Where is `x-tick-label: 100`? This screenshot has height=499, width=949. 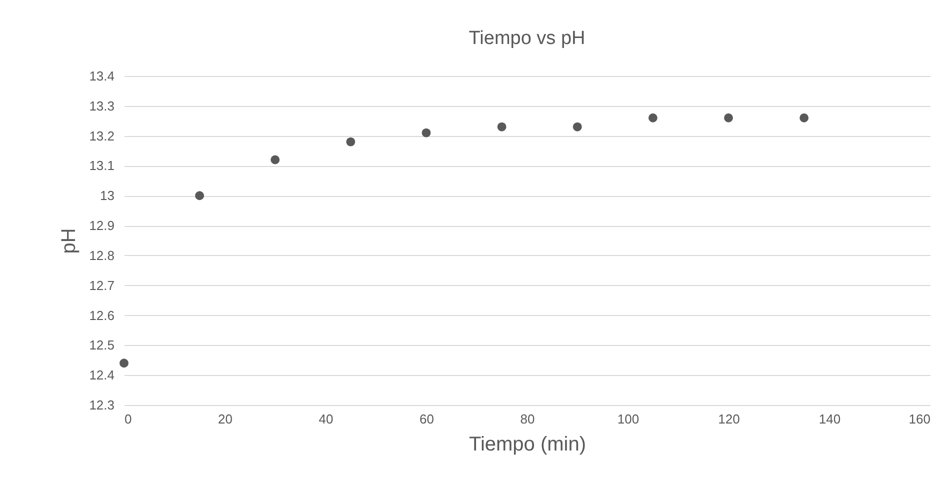 x-tick-label: 100 is located at coordinates (628, 419).